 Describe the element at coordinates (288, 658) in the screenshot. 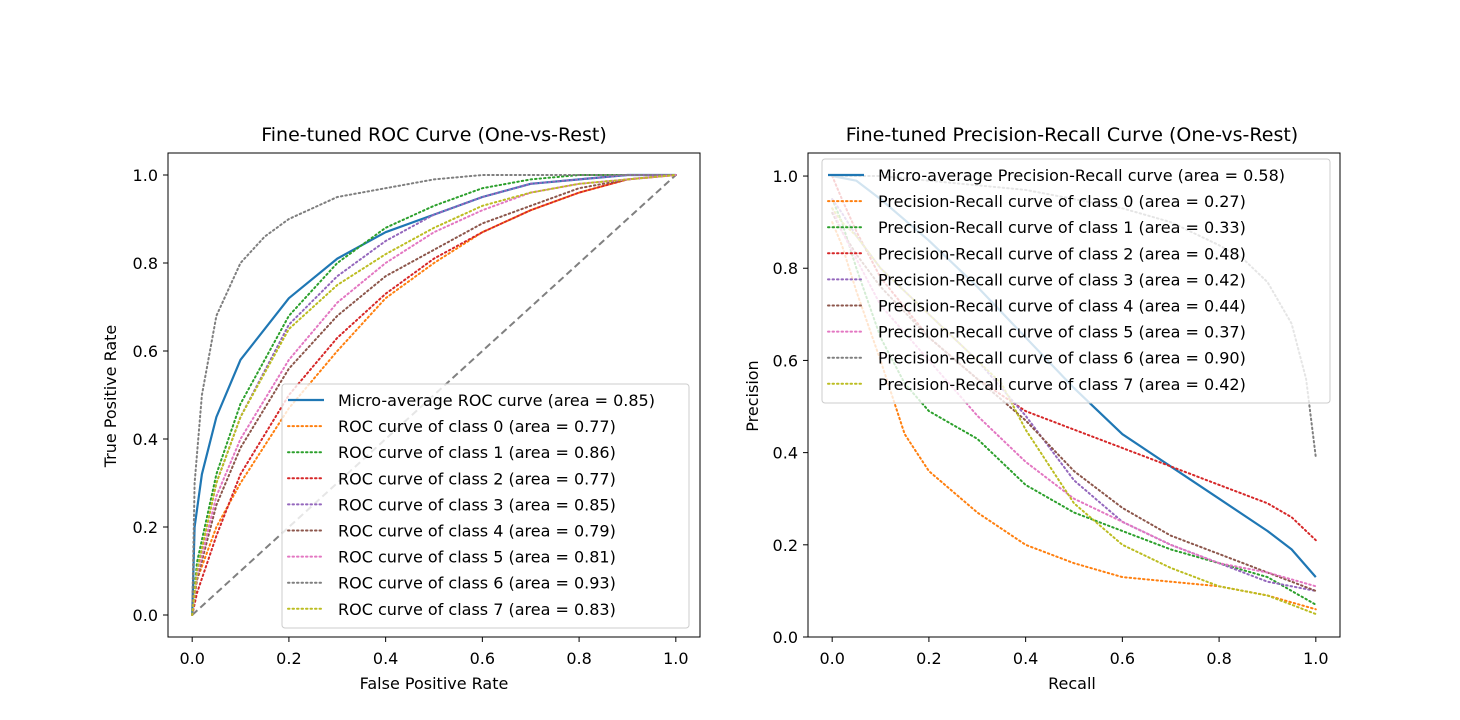

I see `roc-x-tick-label: 0.2` at that location.